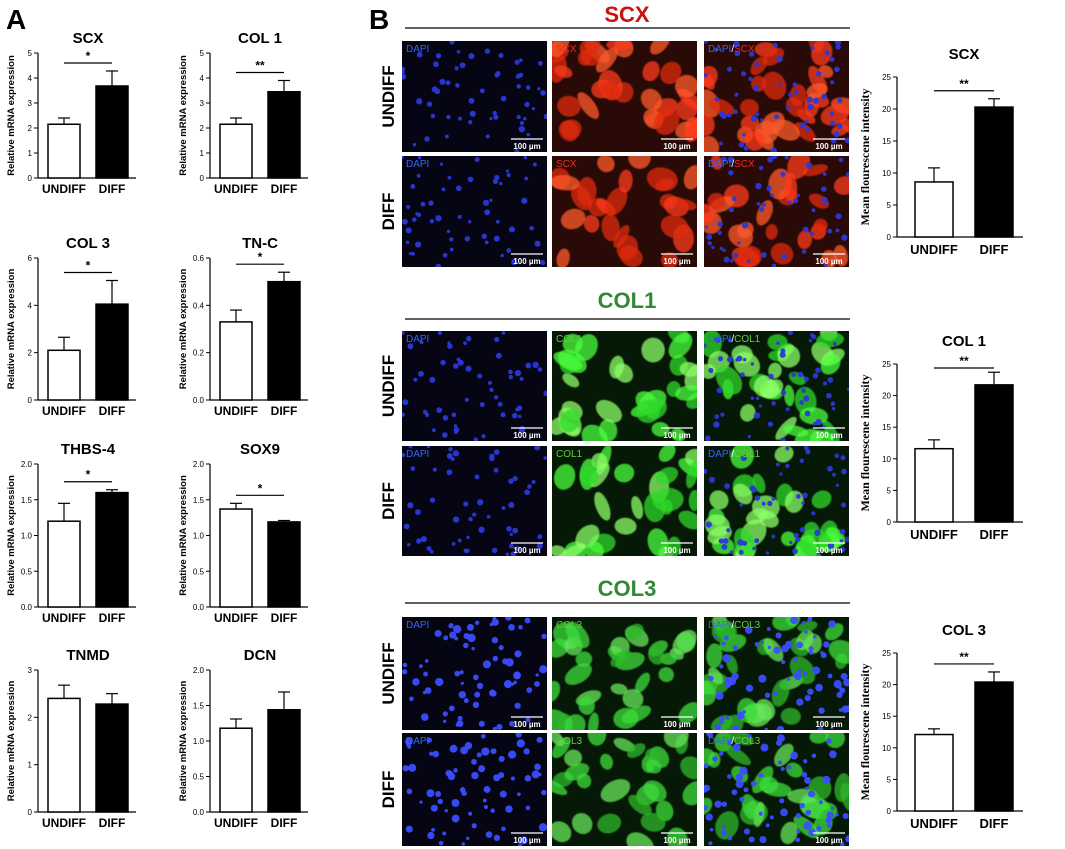 The image size is (1065, 849). What do you see at coordinates (474, 386) in the screenshot?
I see `micrograph-image` at bounding box center [474, 386].